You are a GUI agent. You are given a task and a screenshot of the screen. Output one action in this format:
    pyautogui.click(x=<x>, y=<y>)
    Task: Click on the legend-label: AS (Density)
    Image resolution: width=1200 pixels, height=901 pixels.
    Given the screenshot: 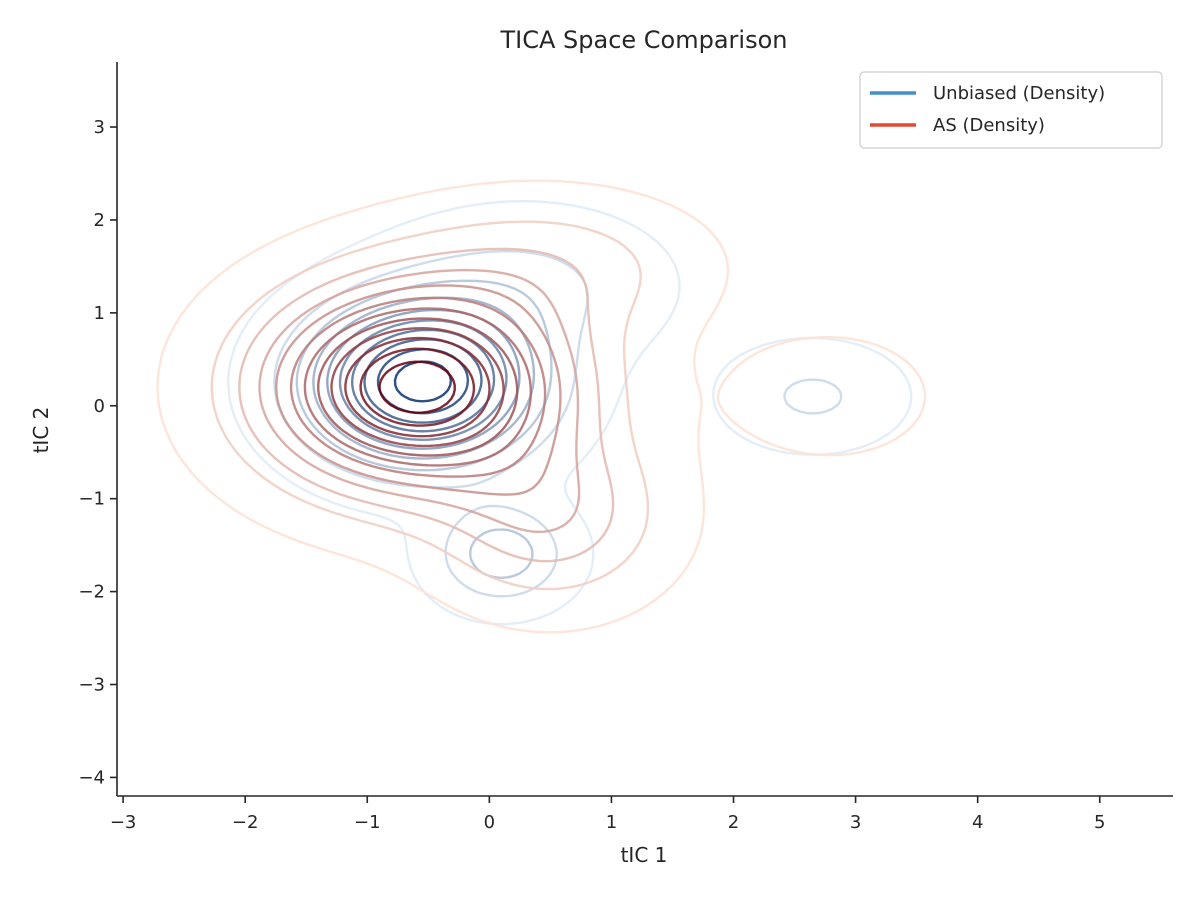 What is the action you would take?
    pyautogui.click(x=989, y=125)
    